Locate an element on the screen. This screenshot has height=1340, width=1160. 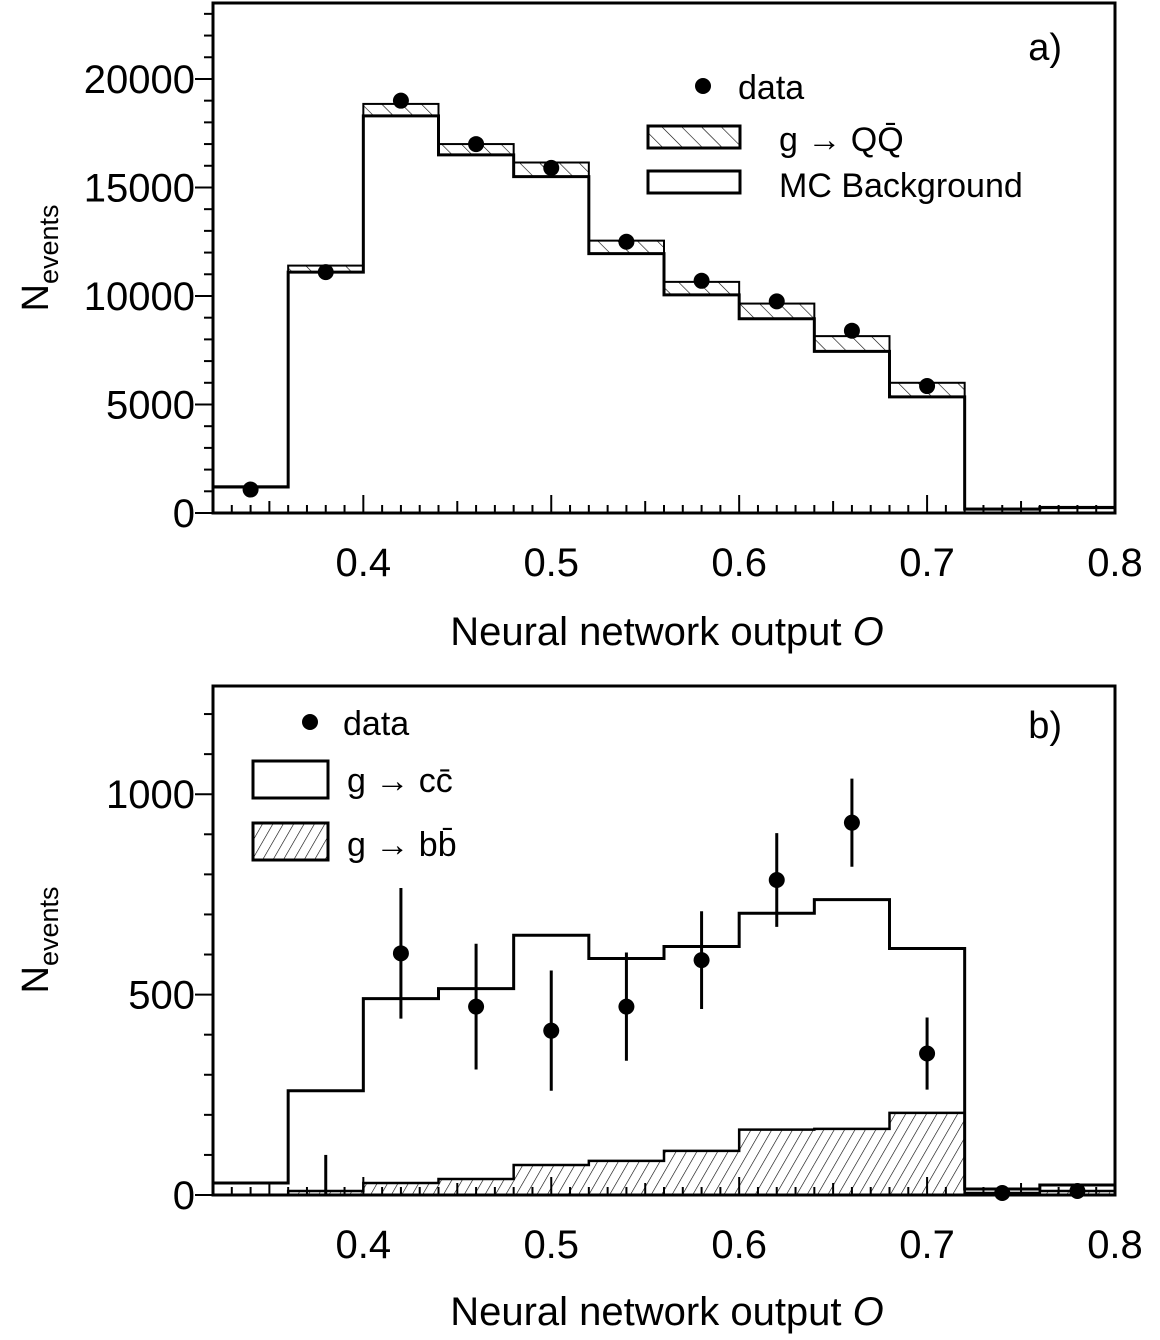
panel-a-x-tick-label: 0.4 is located at coordinates (364, 563).